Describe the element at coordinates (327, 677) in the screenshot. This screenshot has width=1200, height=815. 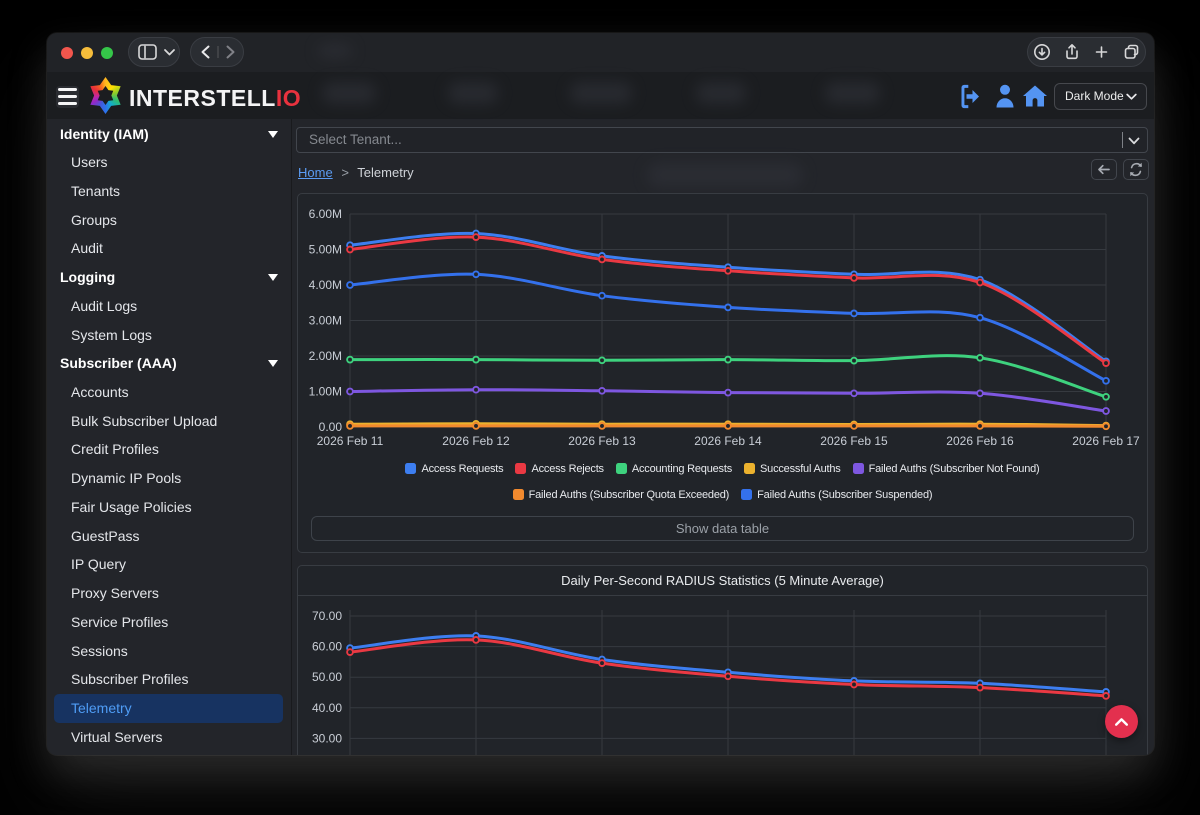
I see `svg-text: 50.00` at that location.